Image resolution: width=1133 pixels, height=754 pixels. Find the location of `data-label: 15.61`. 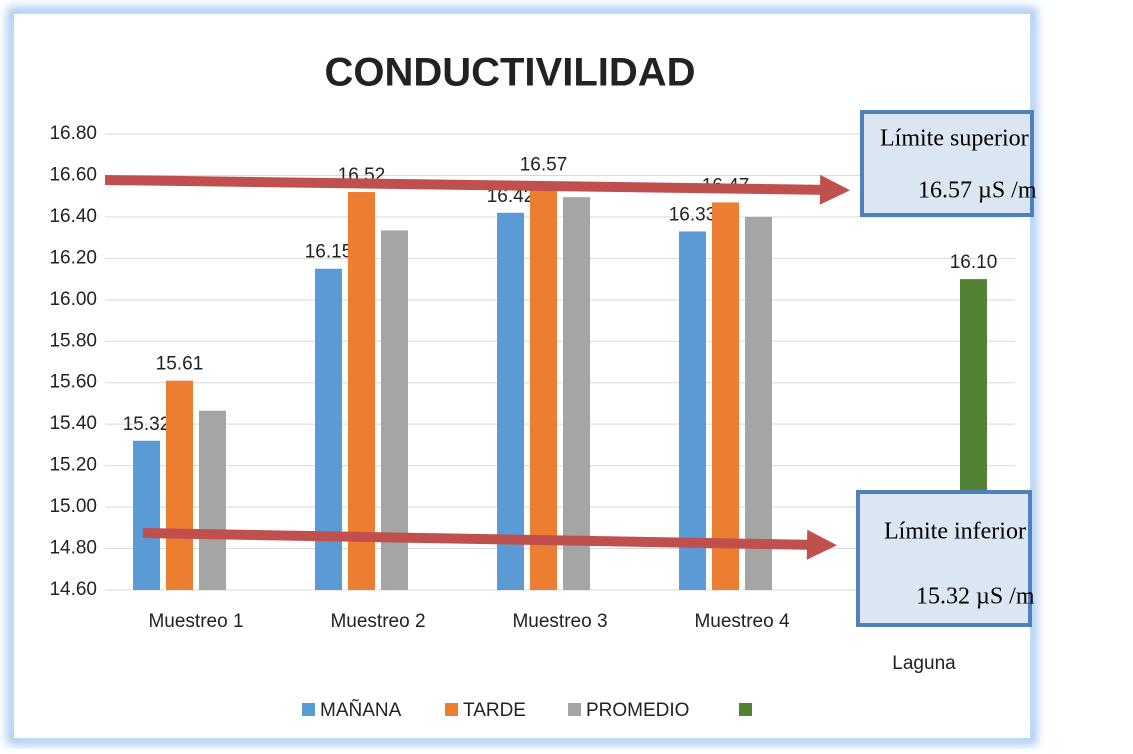

data-label: 15.61 is located at coordinates (180, 364).